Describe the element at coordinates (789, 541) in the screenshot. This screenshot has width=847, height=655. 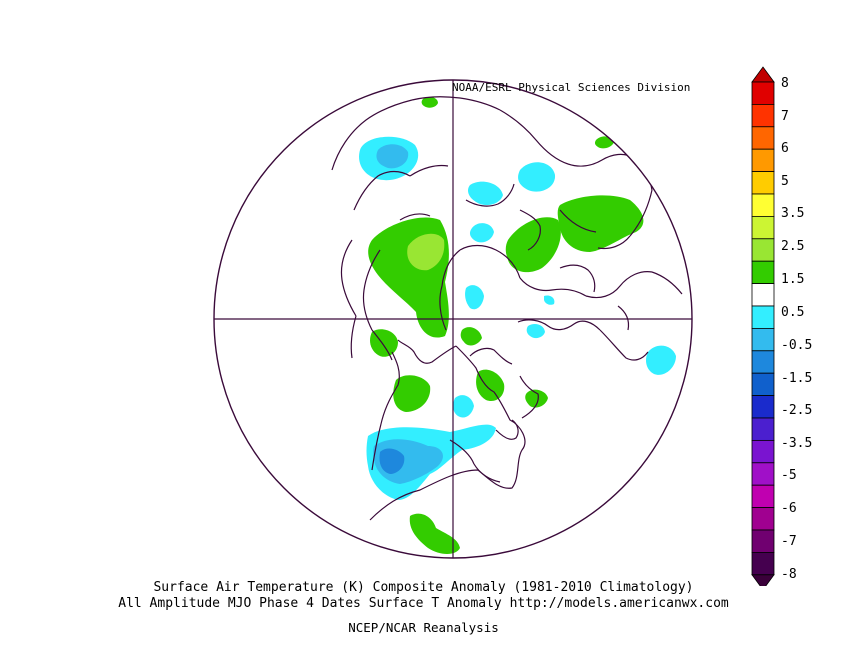
I see `colorbar-tick-label: -7` at that location.